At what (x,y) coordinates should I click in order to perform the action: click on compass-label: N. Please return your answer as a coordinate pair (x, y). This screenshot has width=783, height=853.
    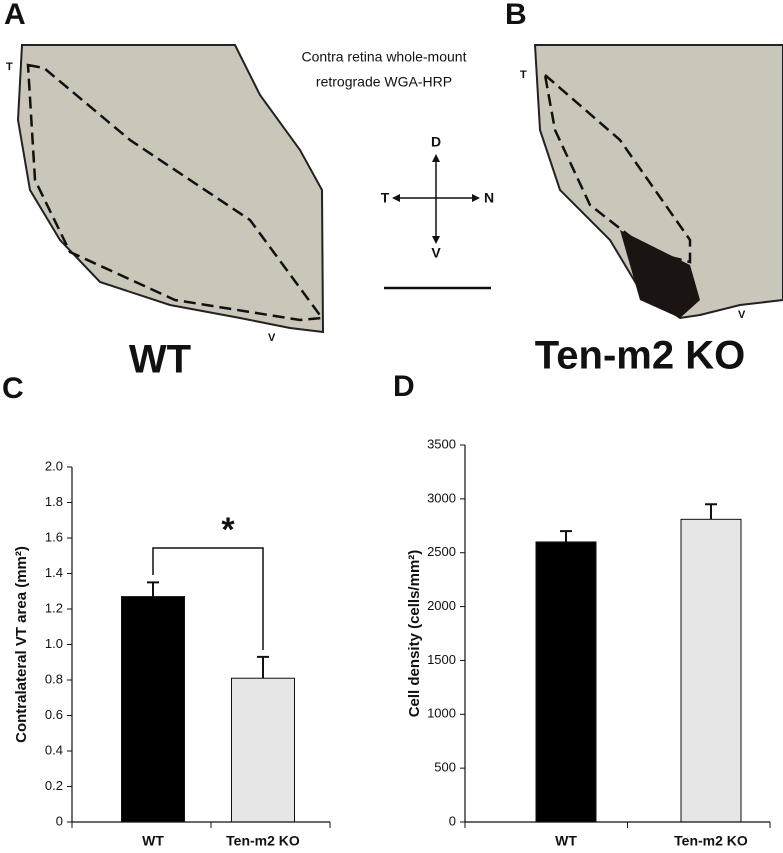
    Looking at the image, I should click on (489, 198).